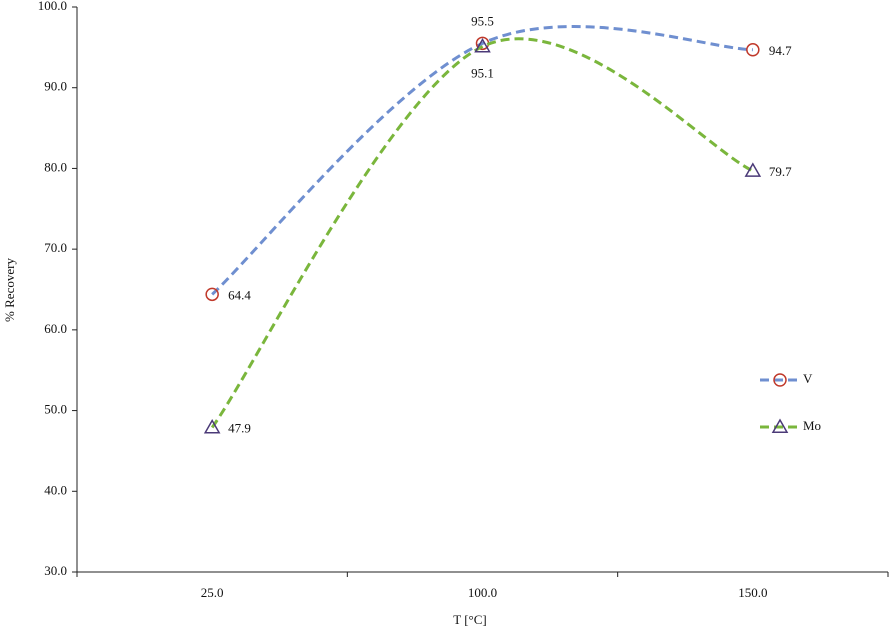 This screenshot has height=632, width=892. I want to click on y-tick-label: 70.0, so click(55, 247).